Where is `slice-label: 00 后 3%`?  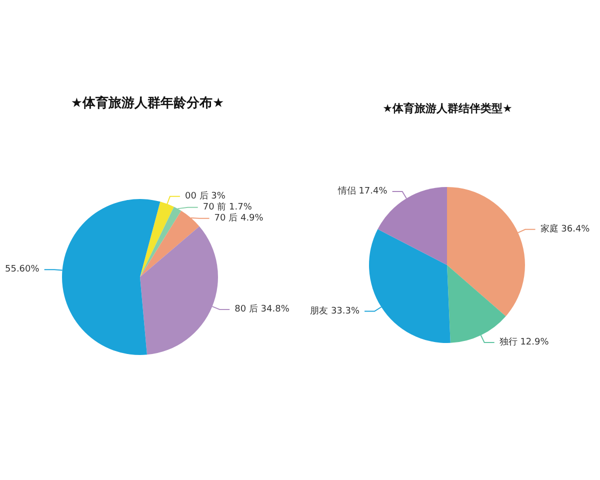
slice-label: 00 后 3% is located at coordinates (205, 196).